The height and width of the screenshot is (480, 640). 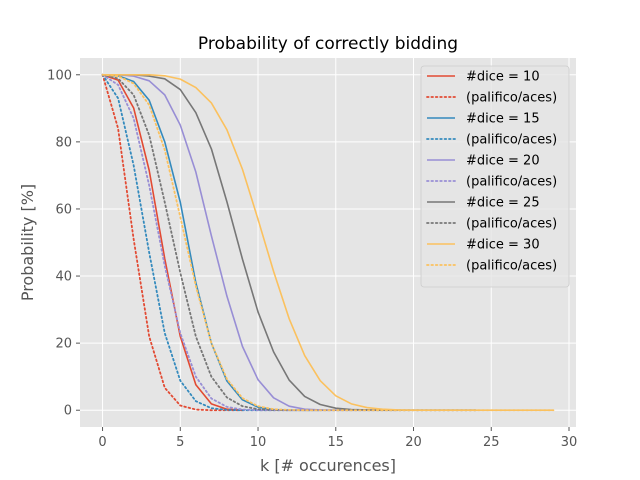 I want to click on y-axis-label: Probability [%], so click(x=27, y=242).